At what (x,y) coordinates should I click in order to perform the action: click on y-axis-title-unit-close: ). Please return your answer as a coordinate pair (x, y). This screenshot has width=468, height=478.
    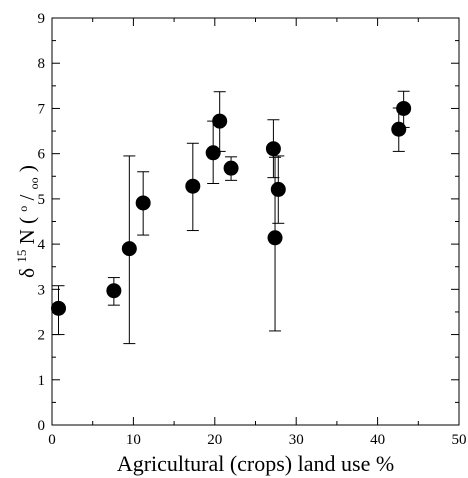
    Looking at the image, I should click on (27, 168).